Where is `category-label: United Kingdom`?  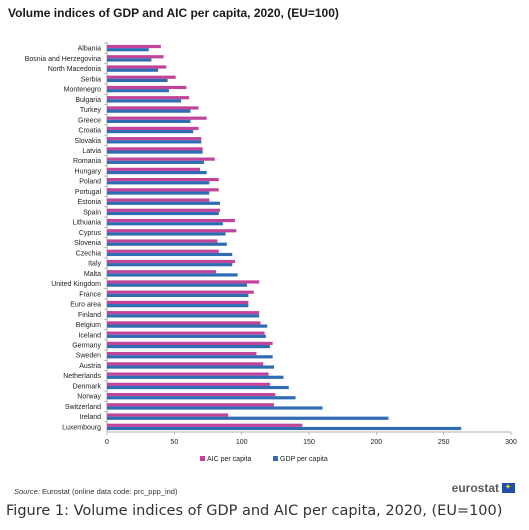
category-label: United Kingdom is located at coordinates (76, 284).